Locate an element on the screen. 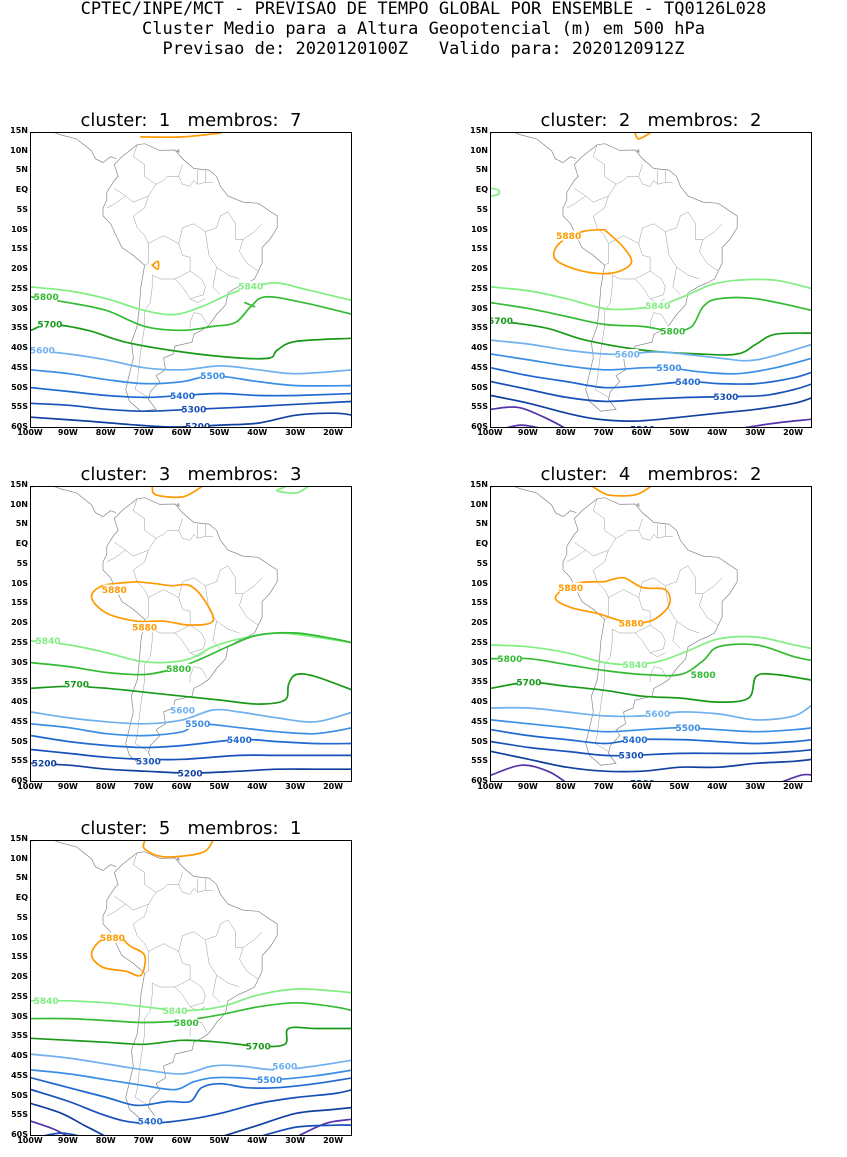 This screenshot has width=847, height=1157. island-coast is located at coordinates (178, 859).